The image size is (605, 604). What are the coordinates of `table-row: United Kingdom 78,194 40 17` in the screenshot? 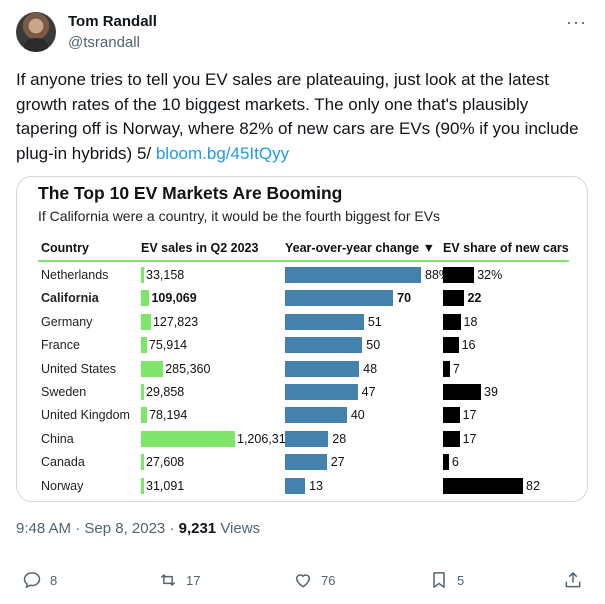 It's located at (302, 415).